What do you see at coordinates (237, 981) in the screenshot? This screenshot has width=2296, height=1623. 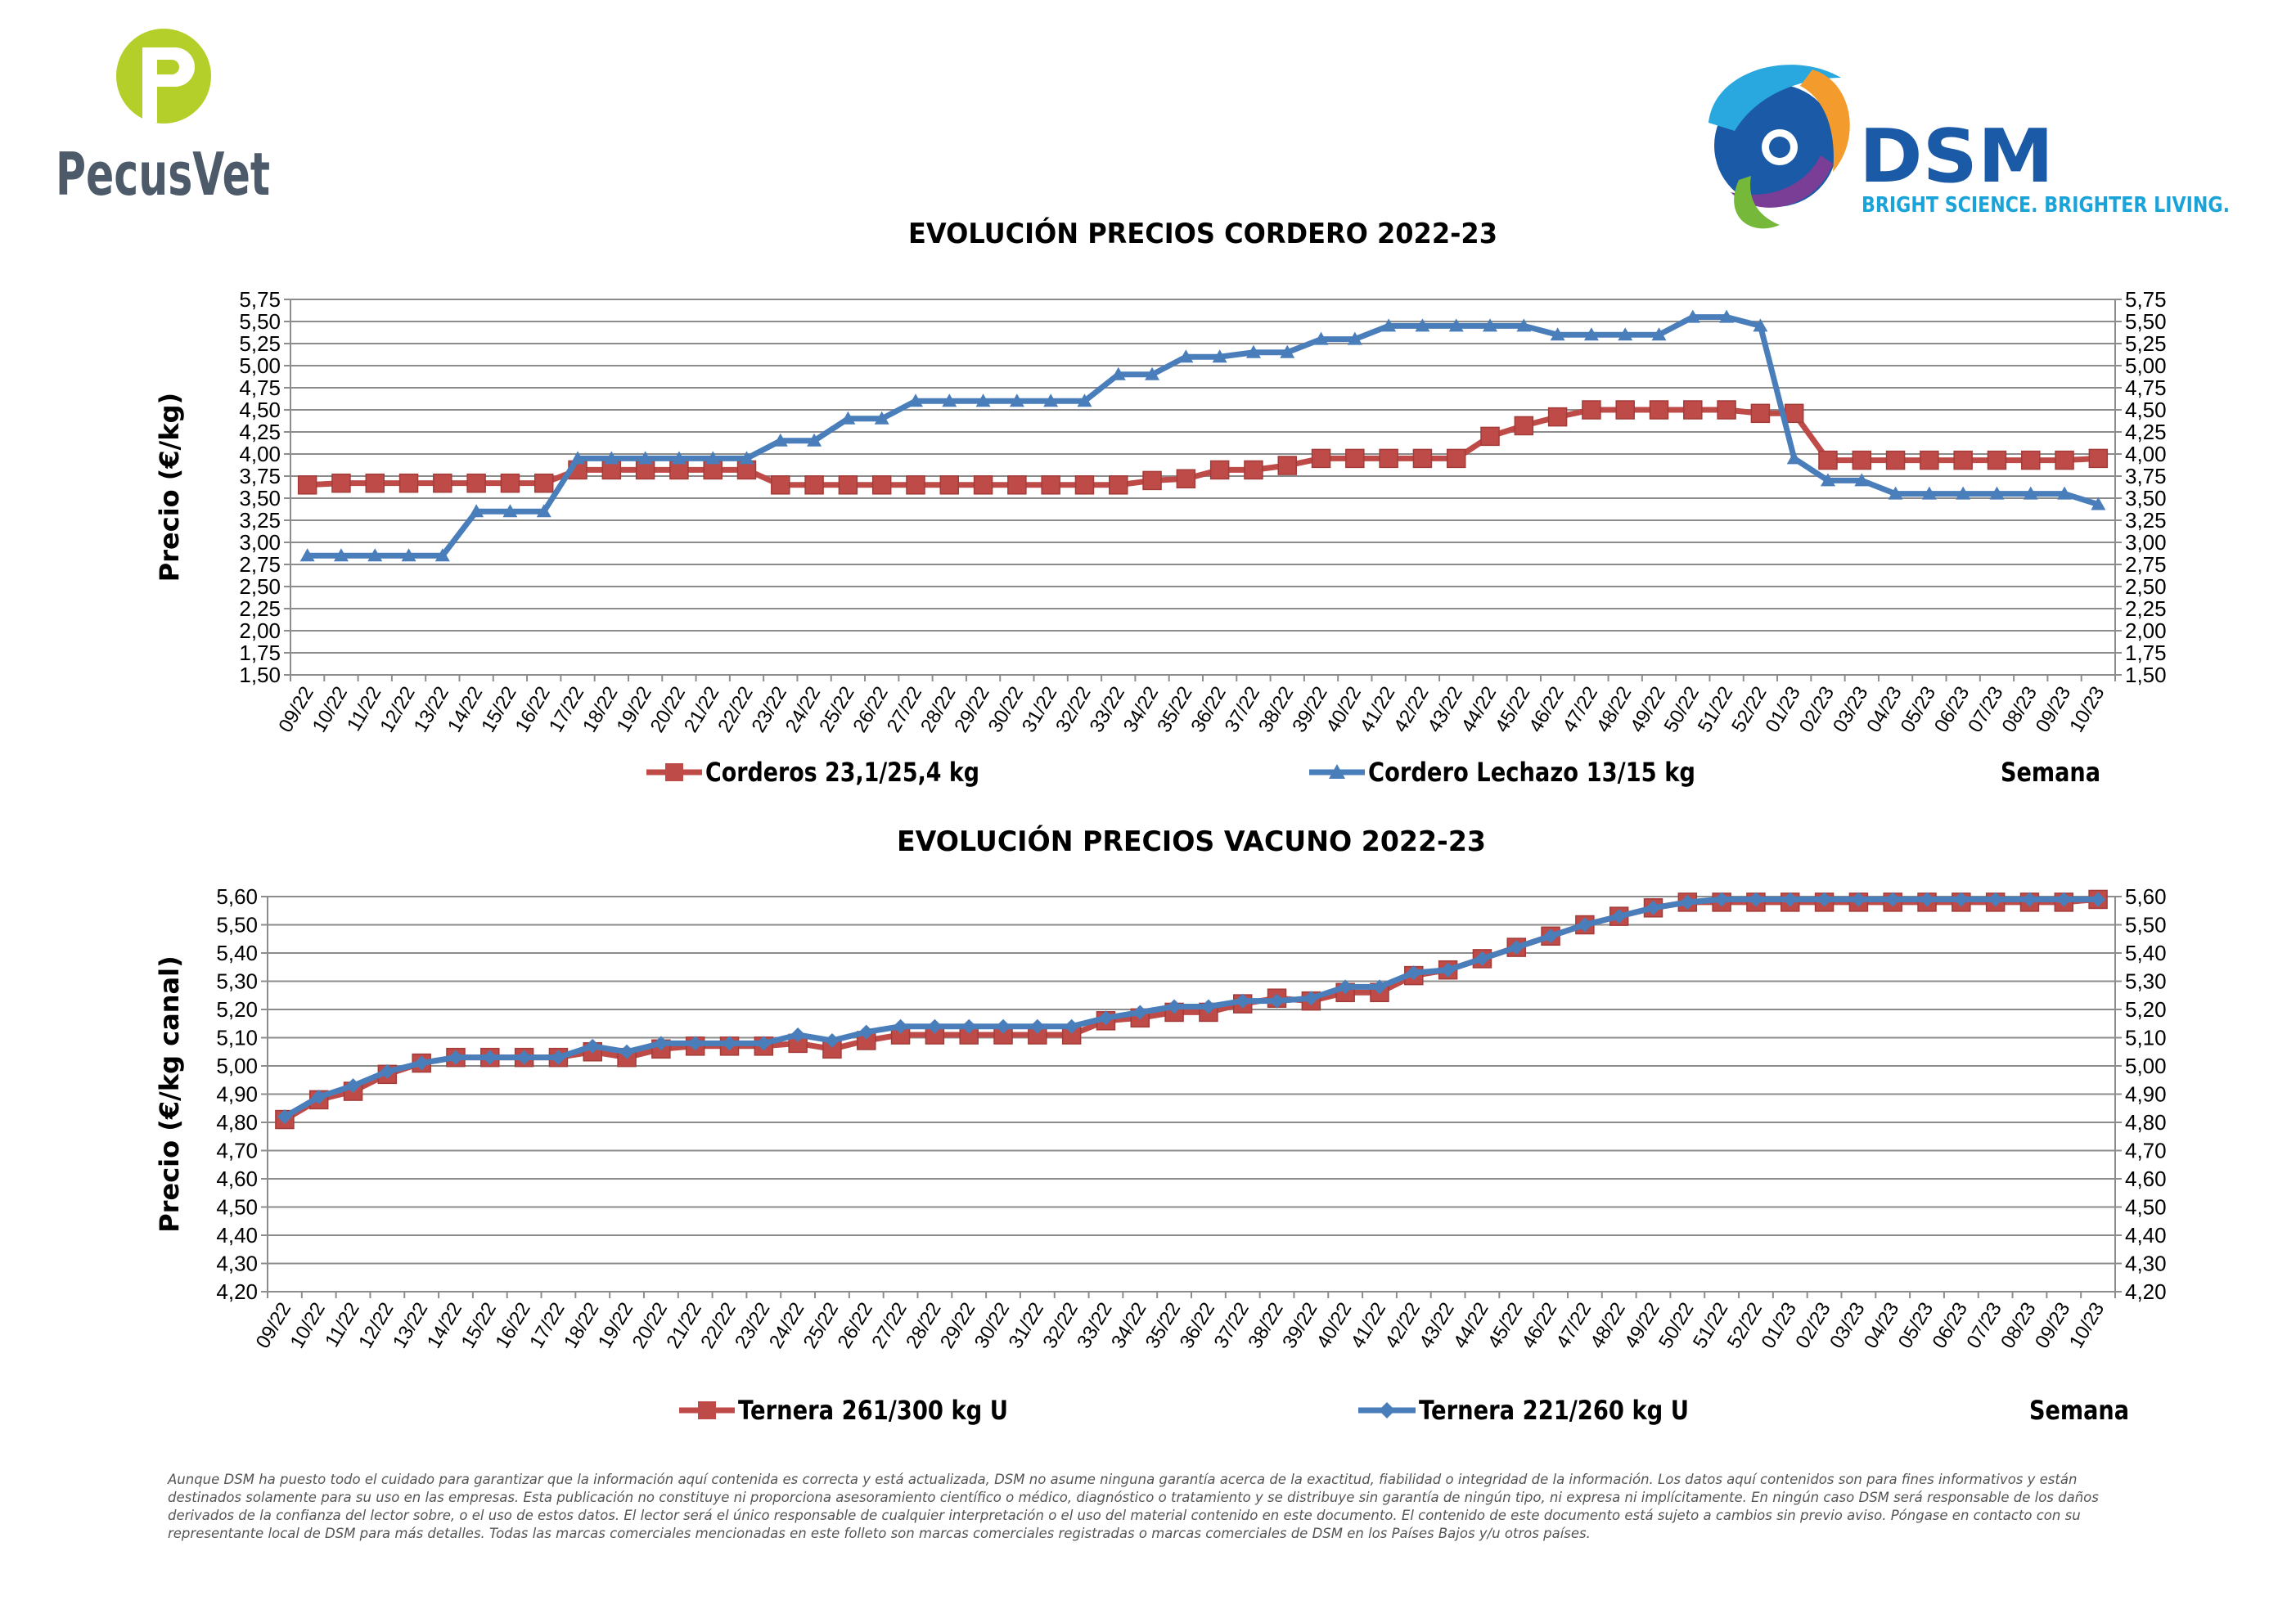 I see `y-tick-label-left: 5,30` at bounding box center [237, 981].